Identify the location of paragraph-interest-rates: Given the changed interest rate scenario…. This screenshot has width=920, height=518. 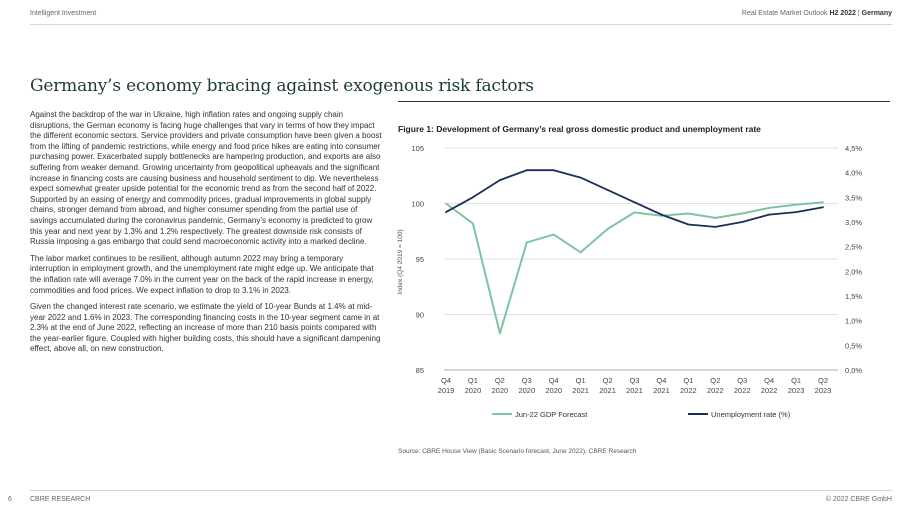
(205, 328).